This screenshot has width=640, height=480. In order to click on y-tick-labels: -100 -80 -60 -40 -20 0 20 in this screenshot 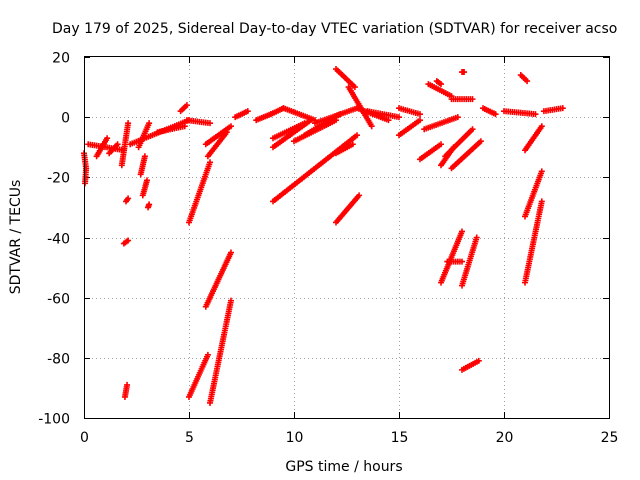, I will do `click(54, 239)`.